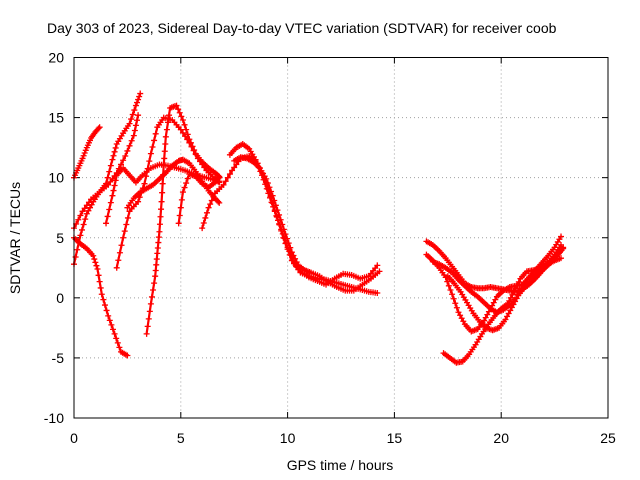 This screenshot has height=480, width=640. What do you see at coordinates (340, 465) in the screenshot?
I see `x-axis-label: GPS time / hours` at bounding box center [340, 465].